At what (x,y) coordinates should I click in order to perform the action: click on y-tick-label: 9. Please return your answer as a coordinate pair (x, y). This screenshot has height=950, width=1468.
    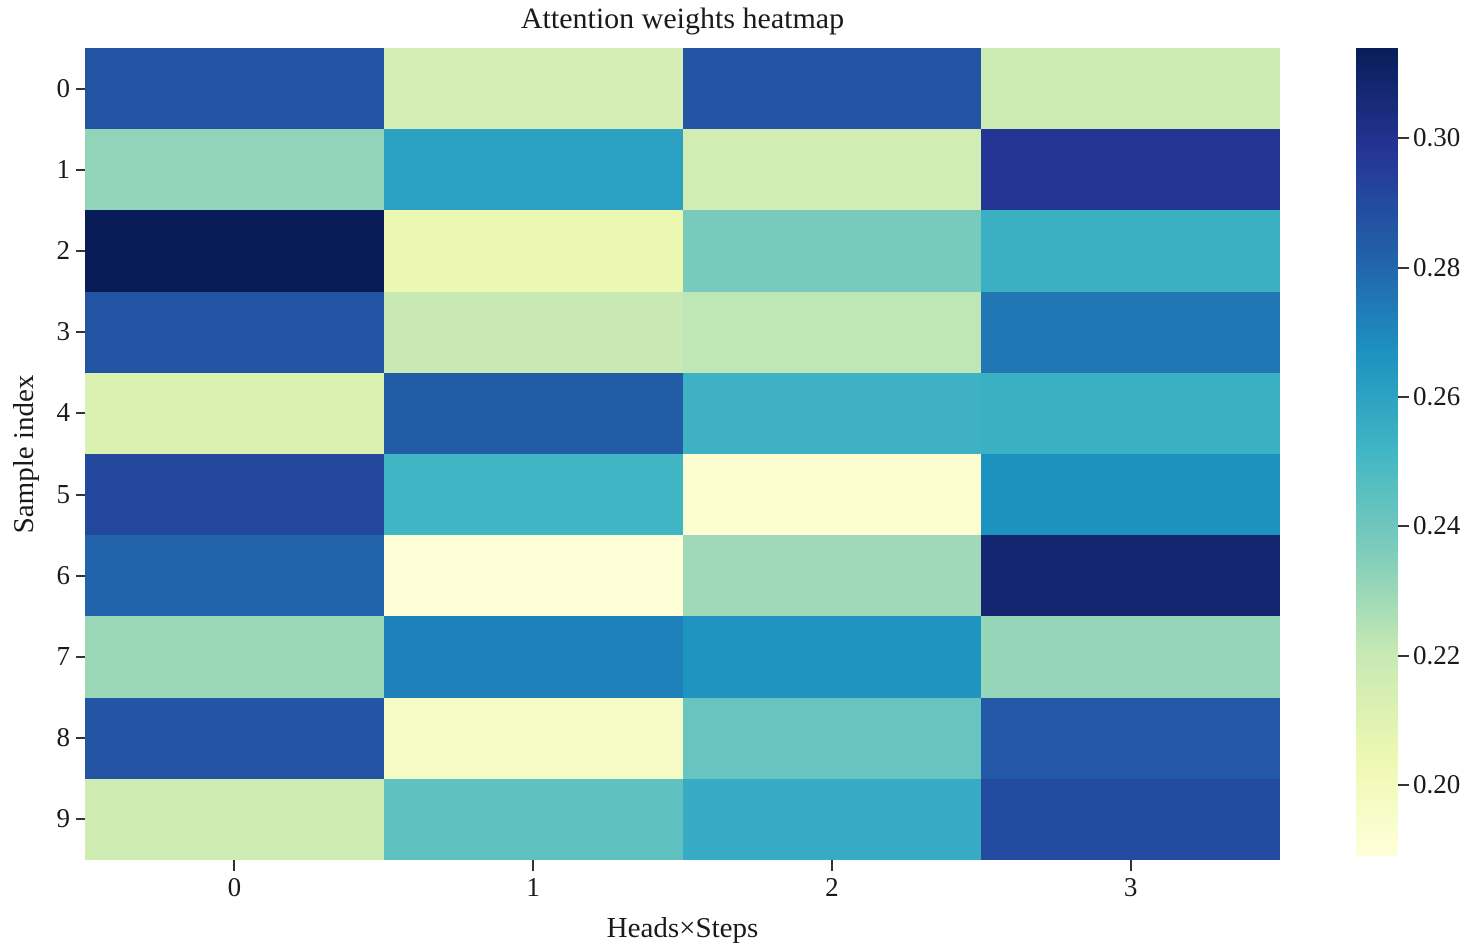
    Looking at the image, I should click on (63, 818).